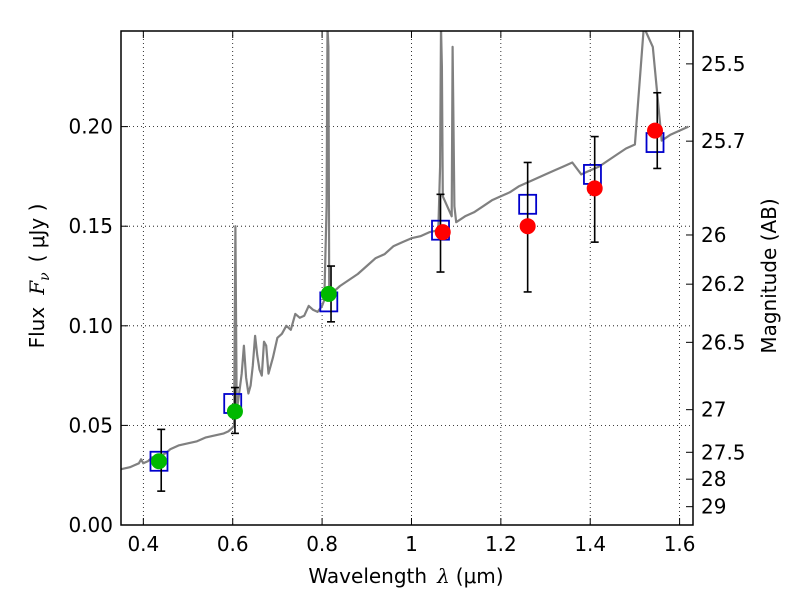 The height and width of the screenshot is (600, 800). What do you see at coordinates (590, 544) in the screenshot?
I see `x-tick-label: 1.4` at bounding box center [590, 544].